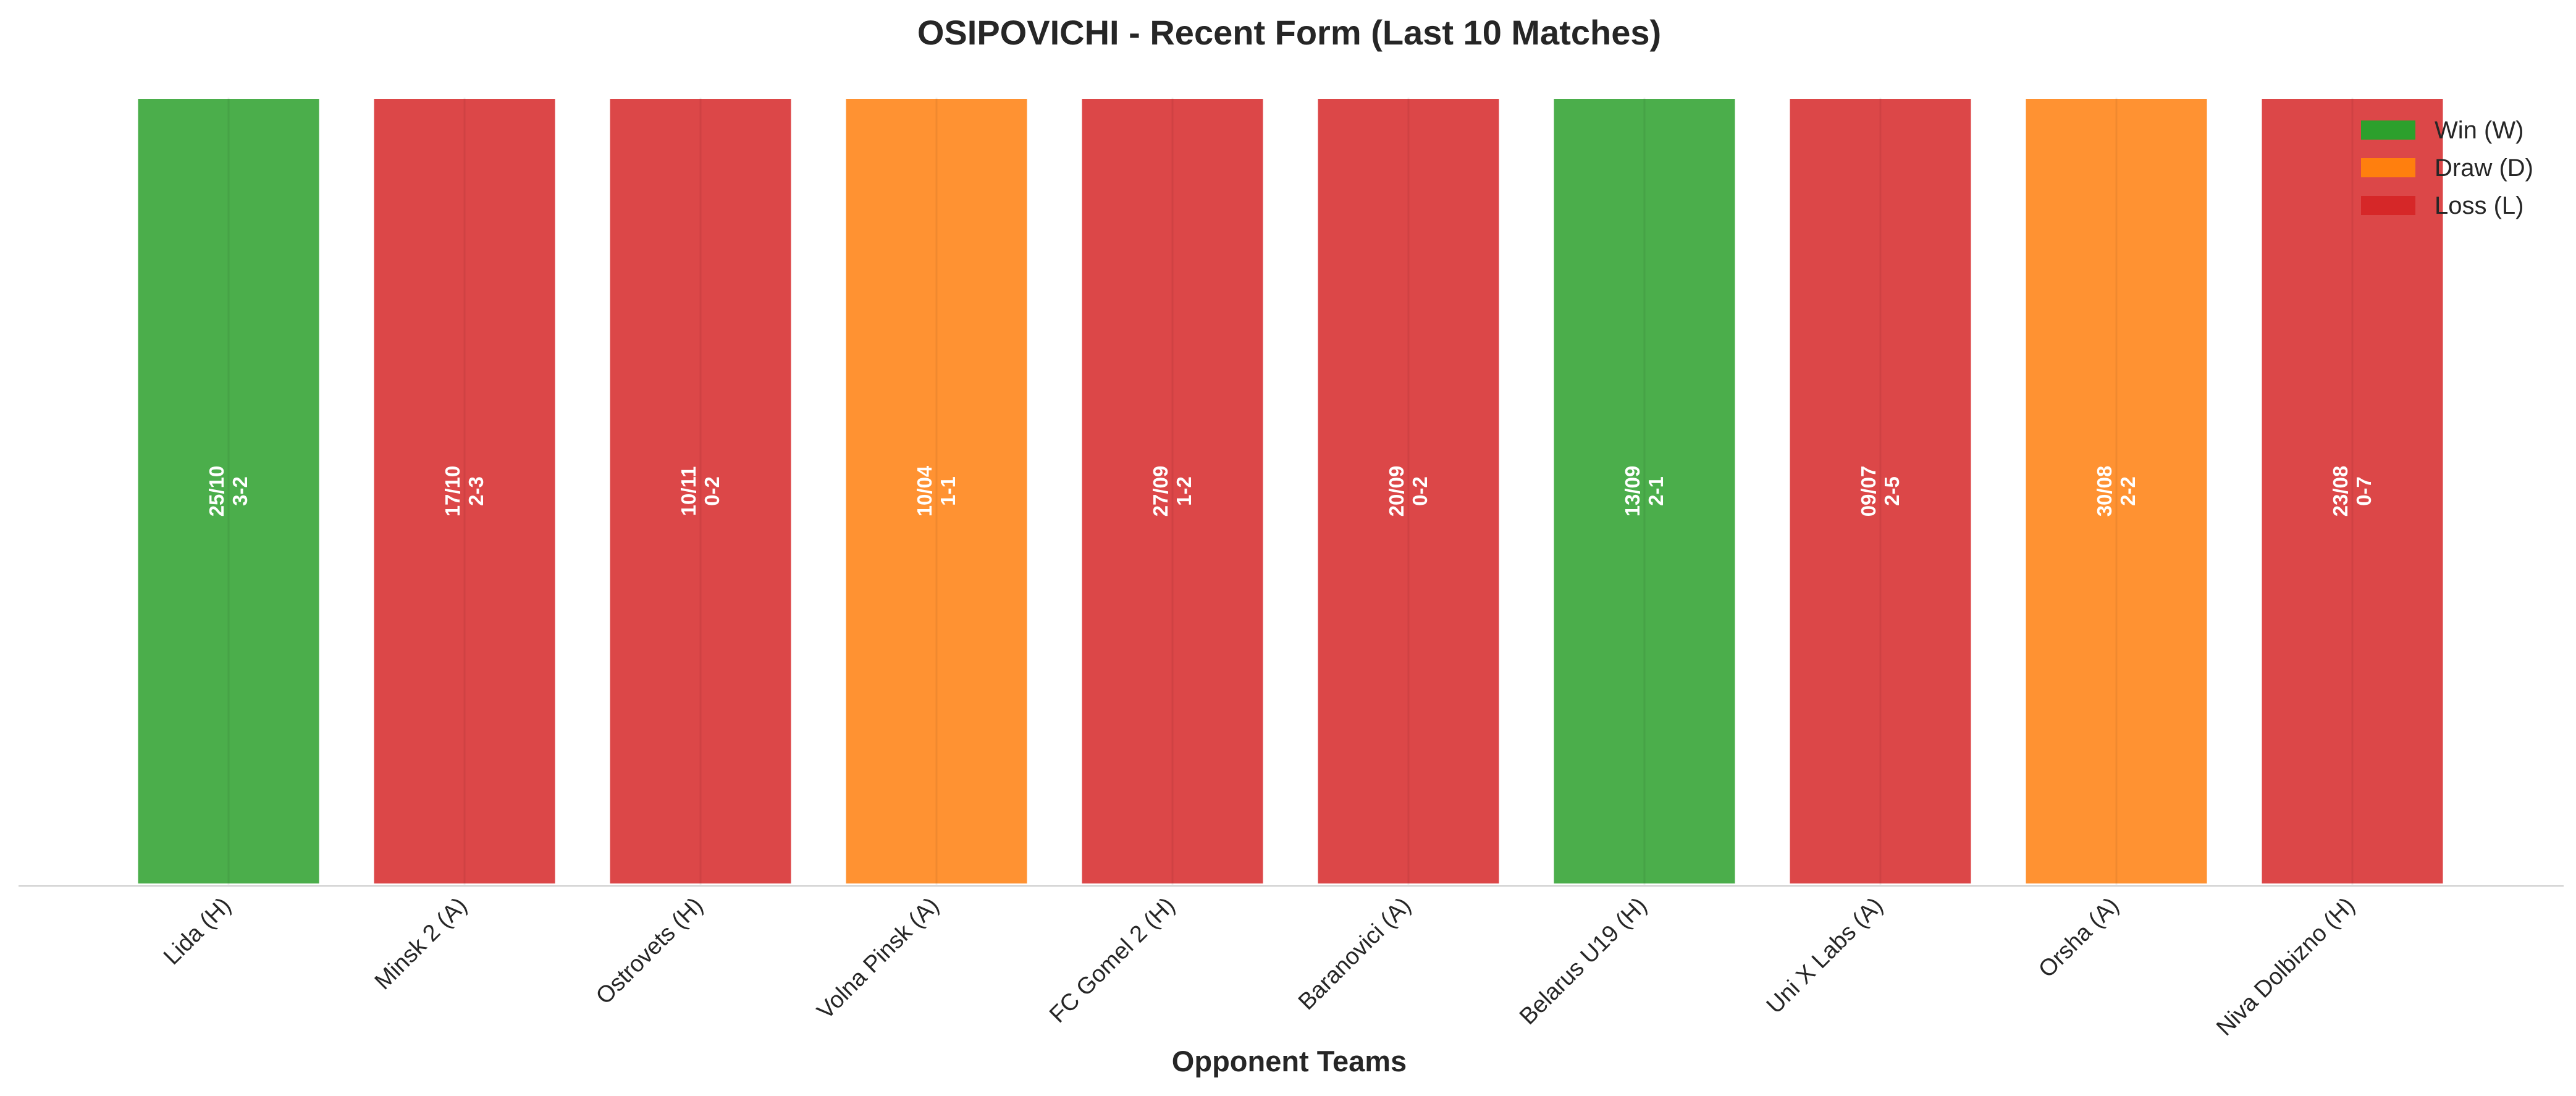 The image size is (2576, 1096). I want to click on bar-group: 30/08 2-2, so click(2116, 491).